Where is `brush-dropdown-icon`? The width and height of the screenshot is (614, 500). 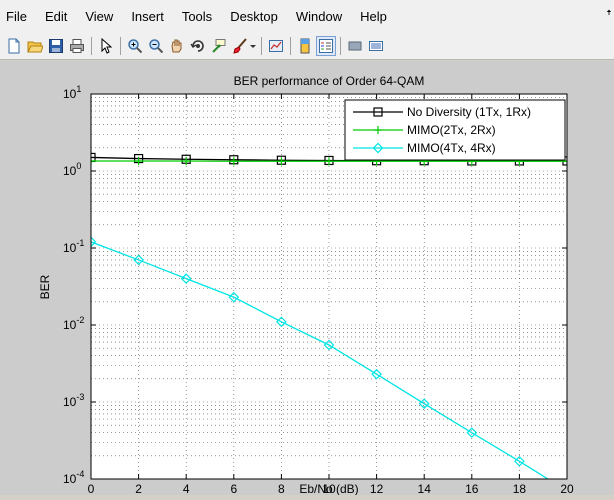
brush-dropdown-icon is located at coordinates (253, 46).